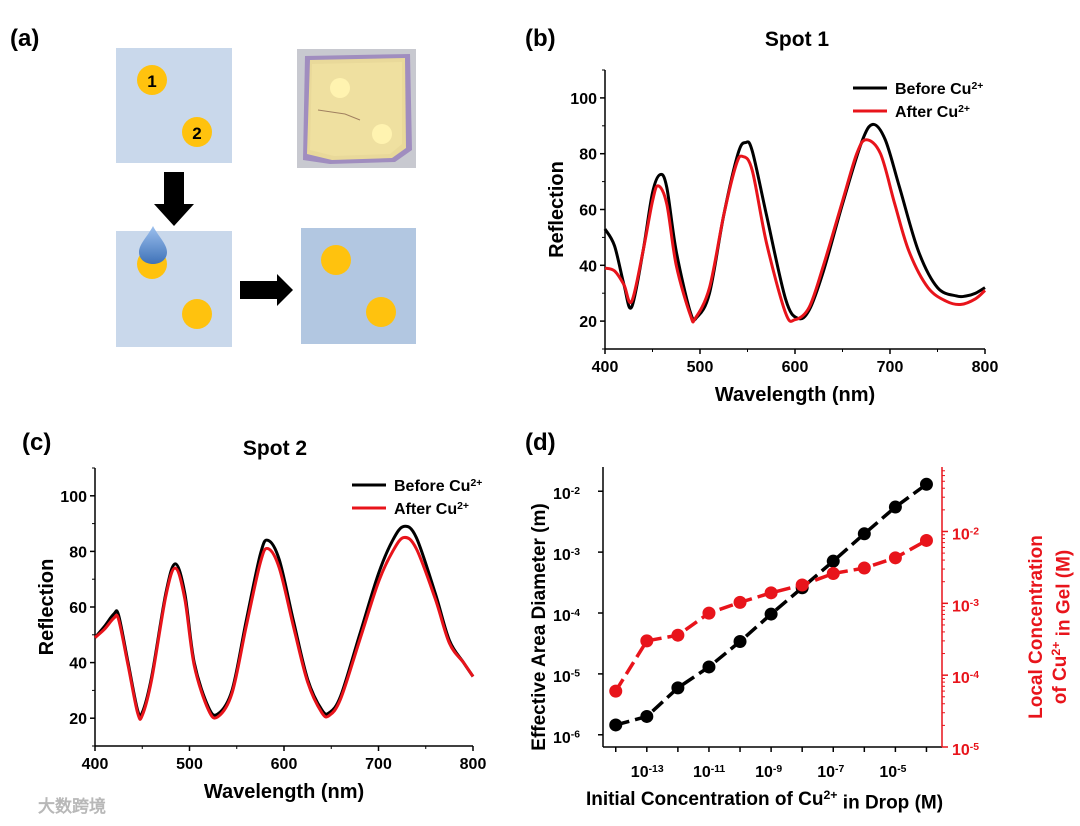 The image size is (1080, 826). Describe the element at coordinates (705, 799) in the screenshot. I see `text-part: Initial Concentration of Cu` at that location.